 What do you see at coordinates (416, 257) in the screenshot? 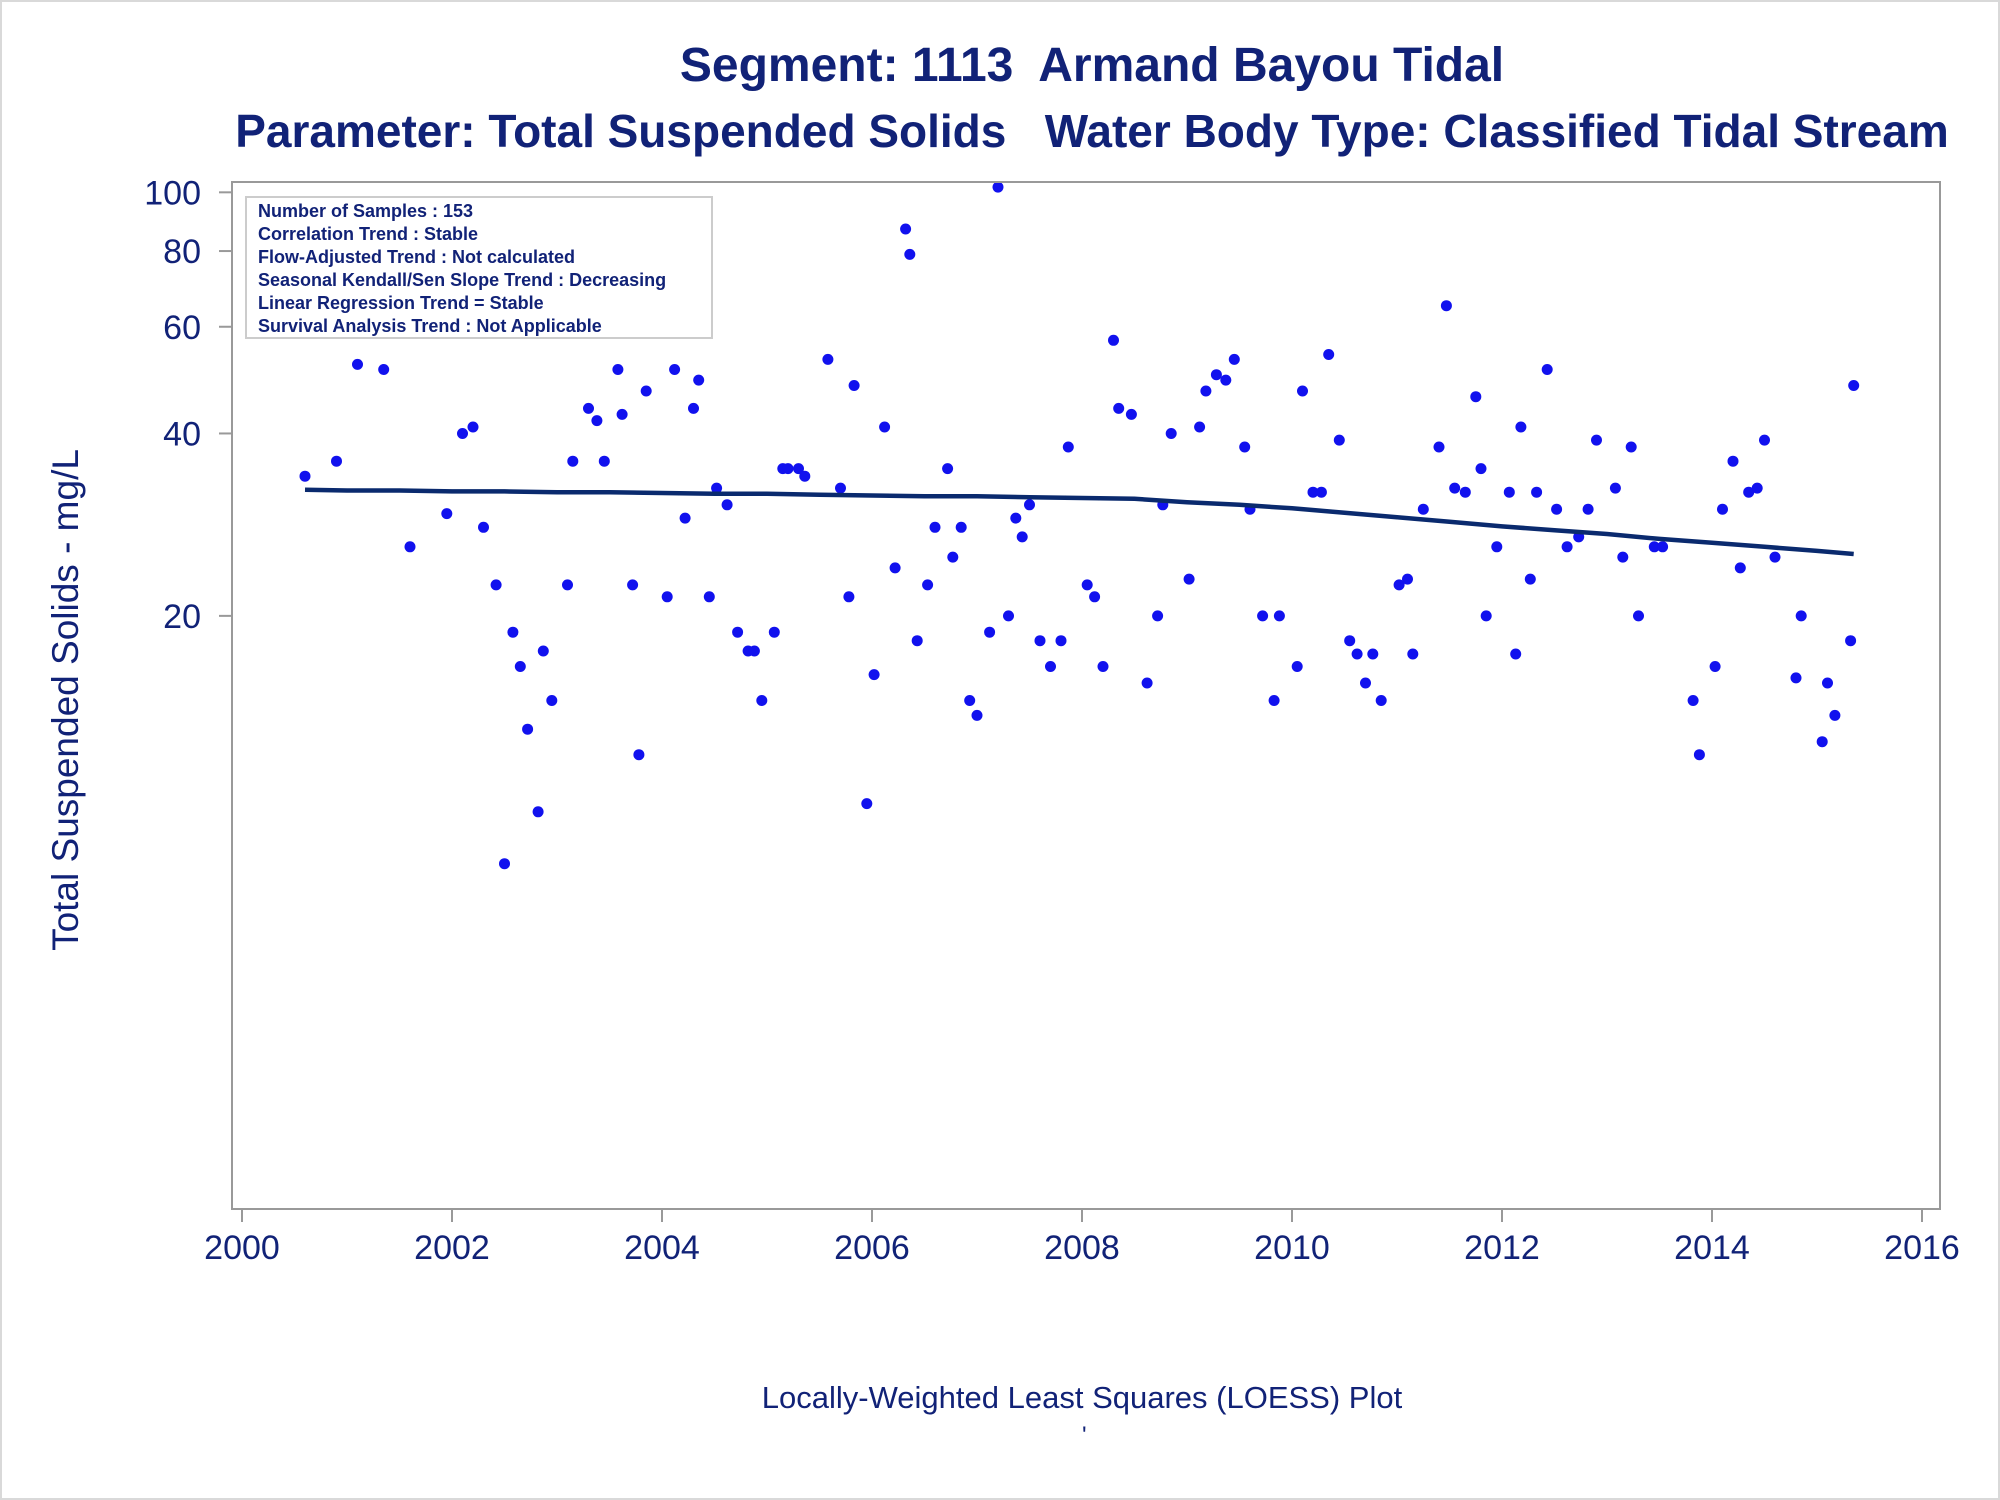
I see `stats-legend-line: Flow-Adjusted Trend : Not calculated` at bounding box center [416, 257].